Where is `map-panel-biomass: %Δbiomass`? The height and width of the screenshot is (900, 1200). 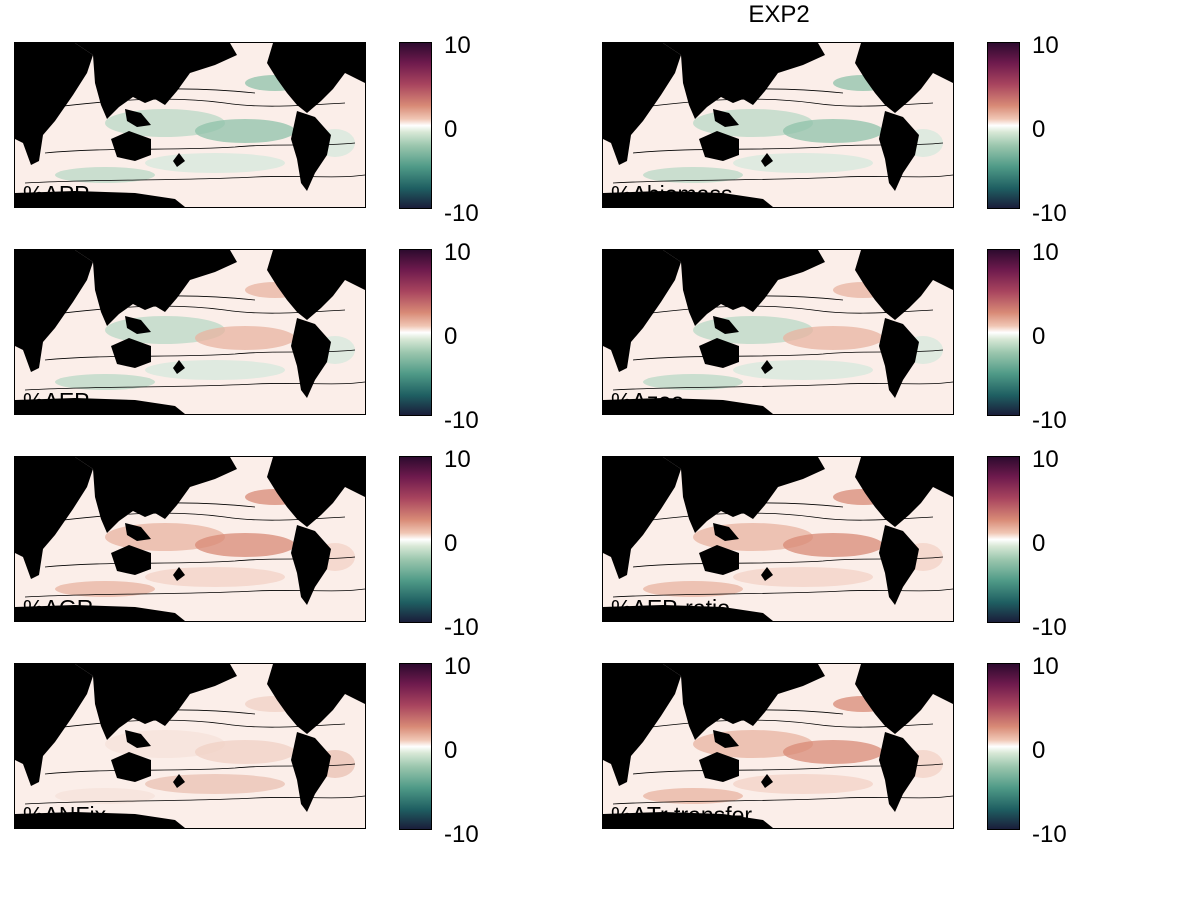 map-panel-biomass: %Δbiomass is located at coordinates (778, 125).